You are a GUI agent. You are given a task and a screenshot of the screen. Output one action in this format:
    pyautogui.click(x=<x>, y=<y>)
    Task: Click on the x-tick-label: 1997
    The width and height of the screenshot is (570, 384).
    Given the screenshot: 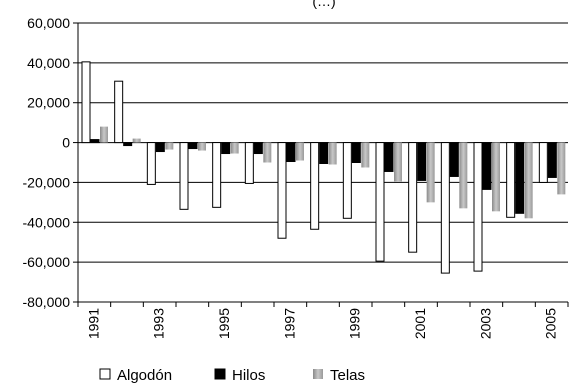 What is the action you would take?
    pyautogui.click(x=289, y=323)
    